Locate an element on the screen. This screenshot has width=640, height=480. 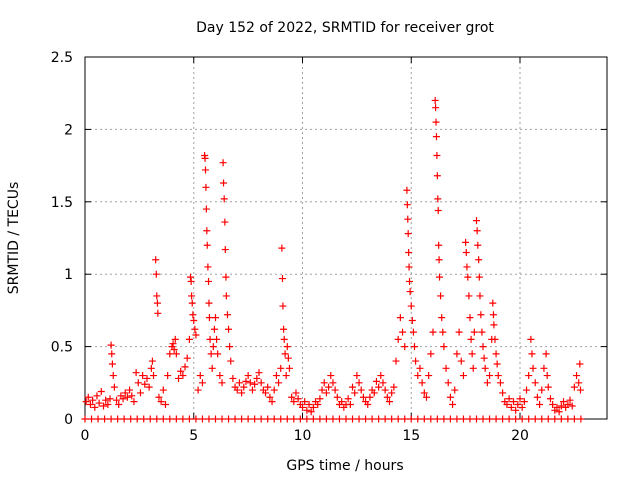
y-tick-label: 2.5 is located at coordinates (62, 58).